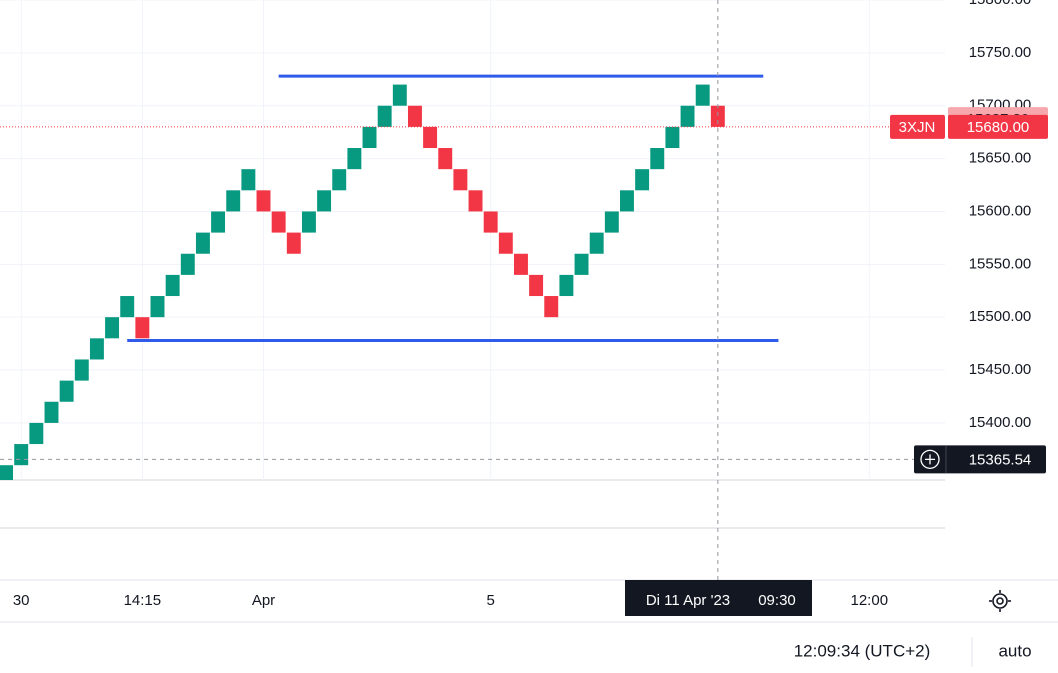 The image size is (1058, 673). I want to click on x-tick-label: 14:15, so click(143, 600).